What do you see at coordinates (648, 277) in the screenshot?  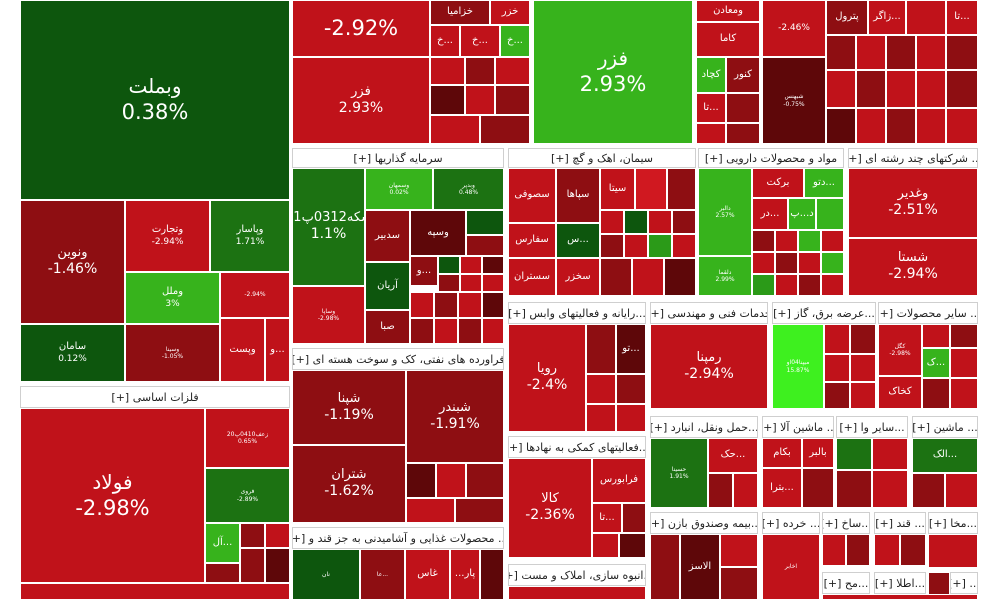 I see `tile-si12` at bounding box center [648, 277].